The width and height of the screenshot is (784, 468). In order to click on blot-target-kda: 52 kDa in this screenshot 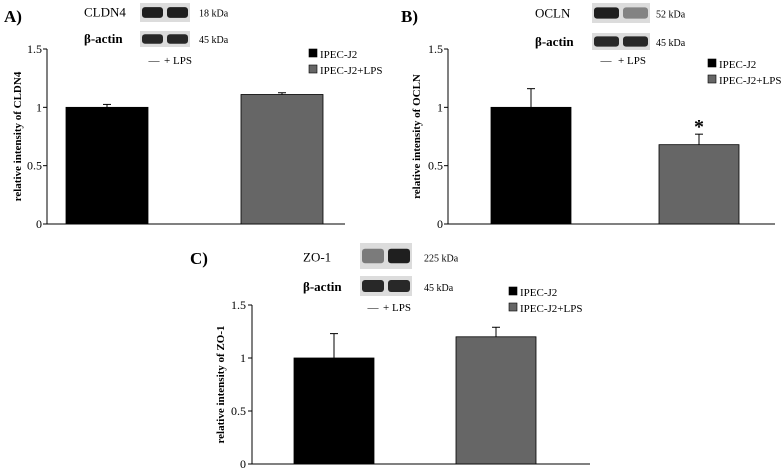, I will do `click(671, 14)`.